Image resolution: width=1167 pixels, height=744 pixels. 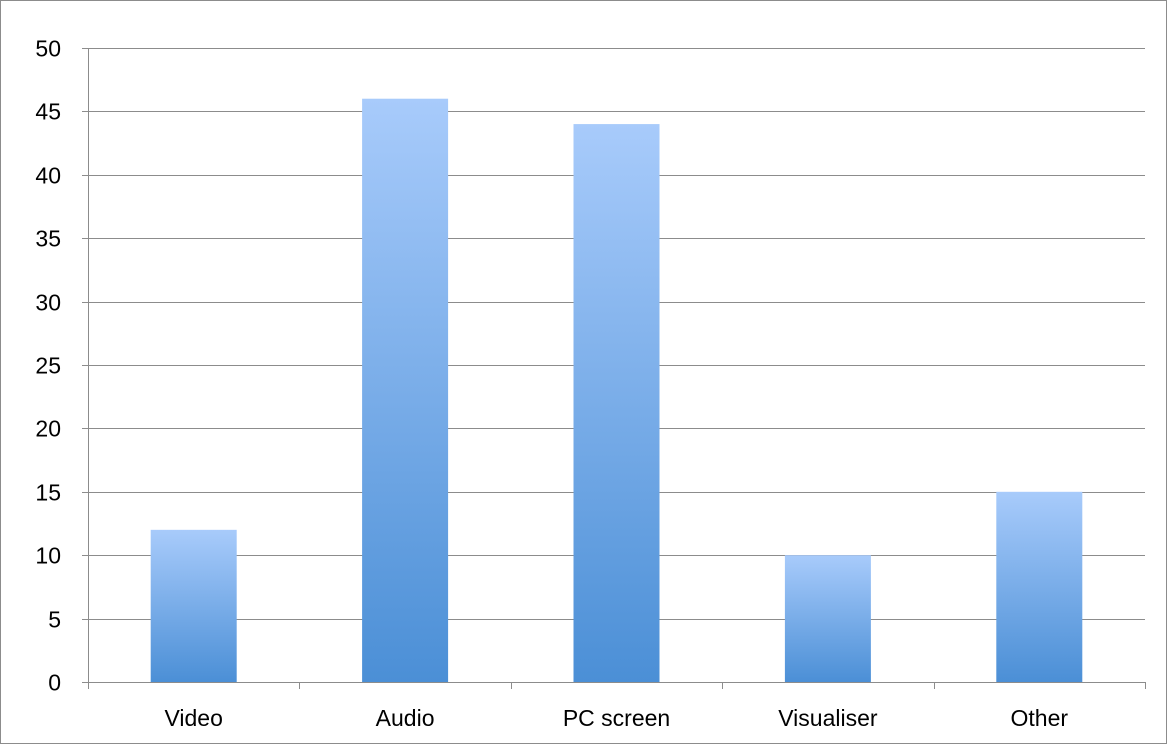 I want to click on x-tick-label: Other, so click(x=1040, y=718).